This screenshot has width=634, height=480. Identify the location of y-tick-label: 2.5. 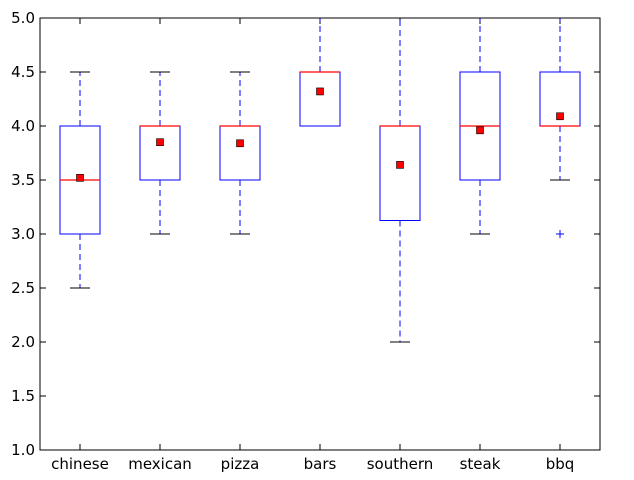
(23, 288).